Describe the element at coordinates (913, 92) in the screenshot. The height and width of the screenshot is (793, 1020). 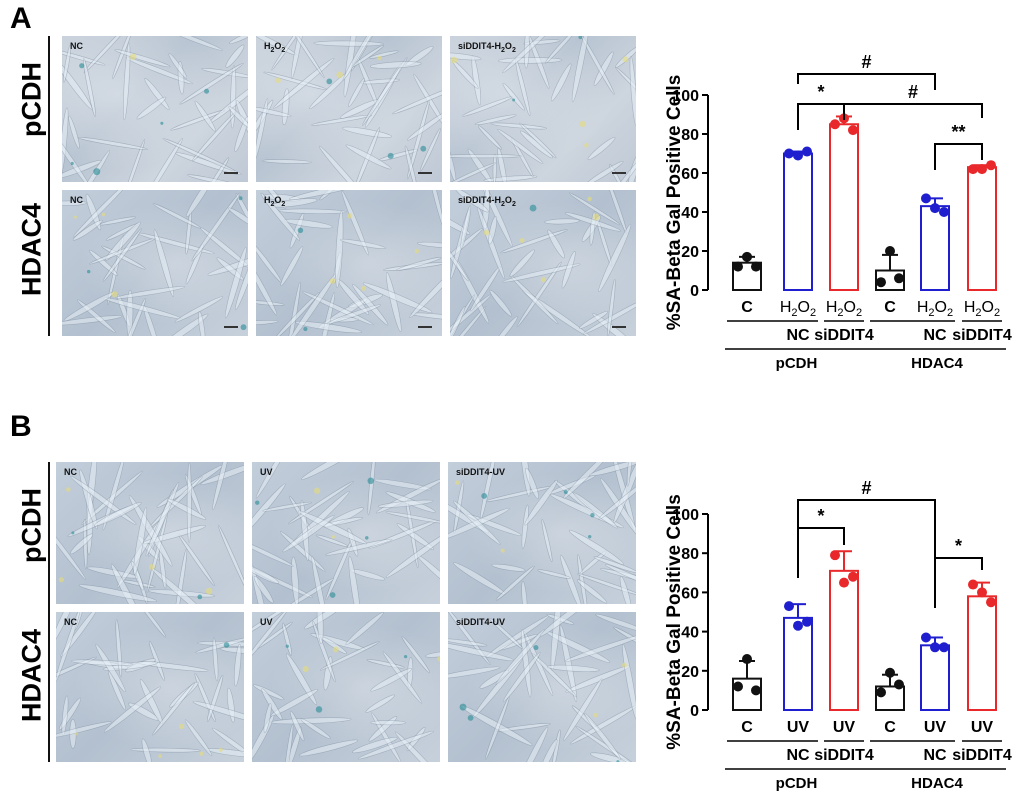
I see `significance-label: #` at that location.